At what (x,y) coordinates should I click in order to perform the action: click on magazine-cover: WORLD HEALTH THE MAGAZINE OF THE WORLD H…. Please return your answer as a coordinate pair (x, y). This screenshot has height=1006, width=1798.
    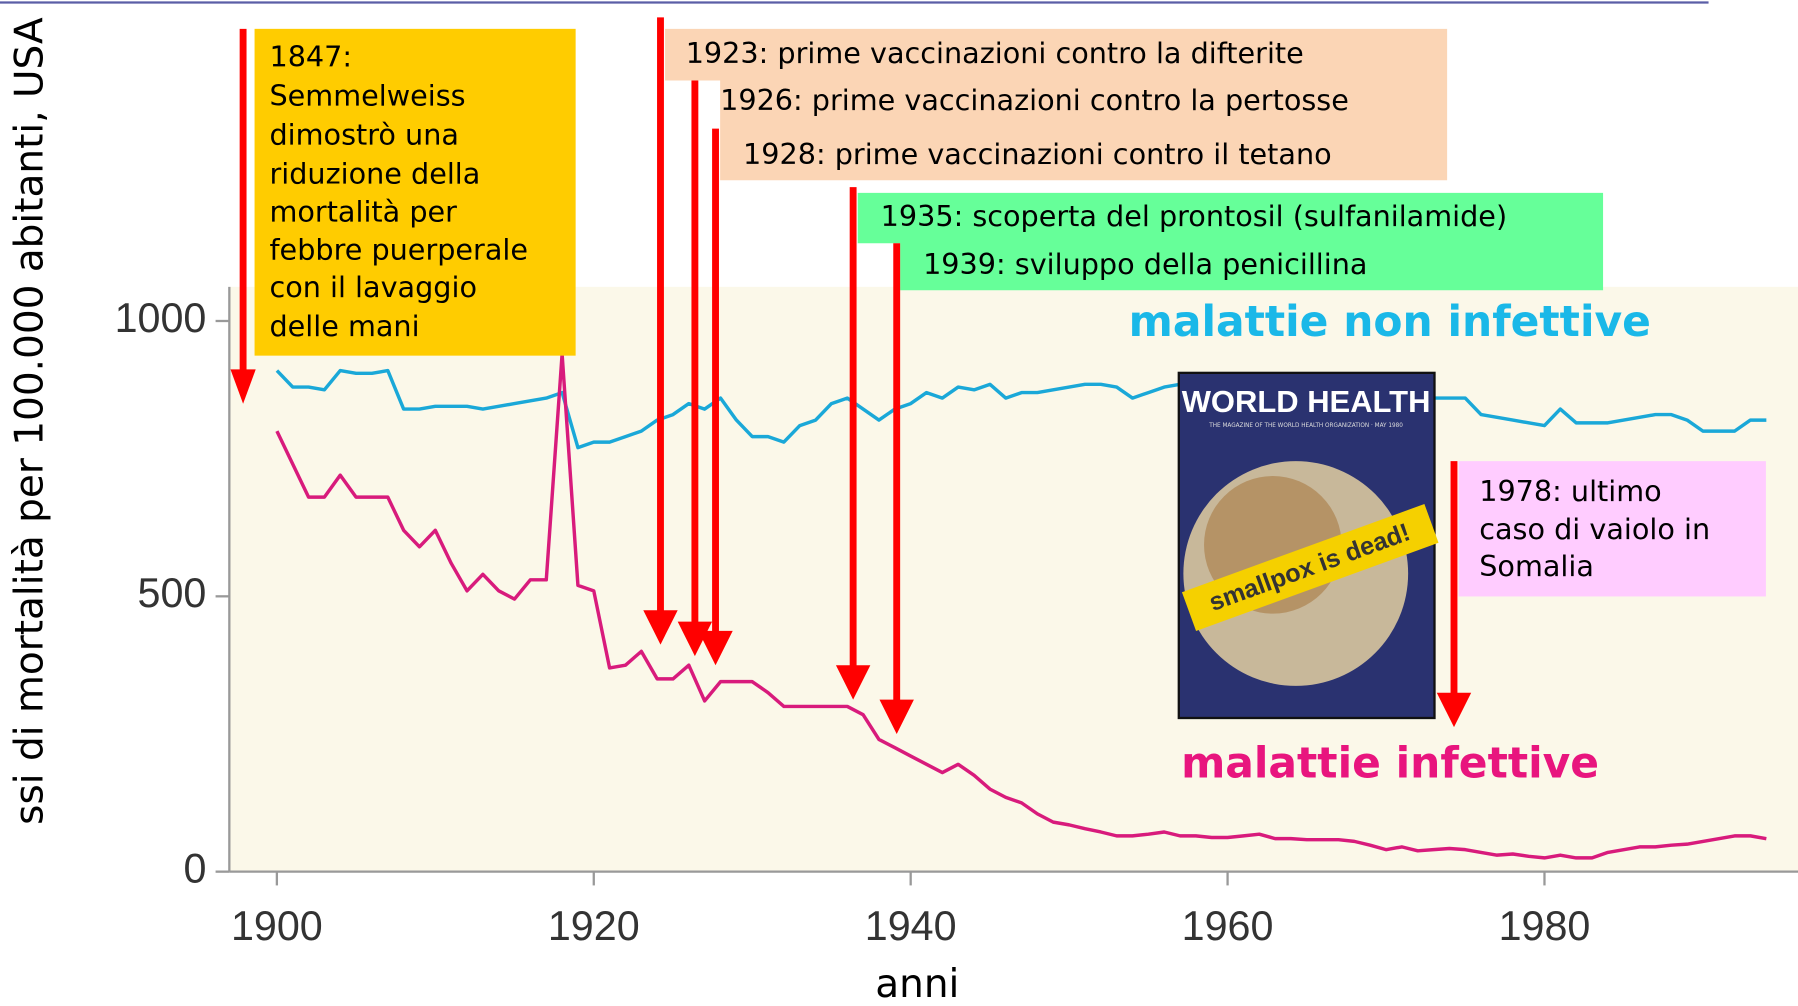
    Looking at the image, I should click on (1308, 545).